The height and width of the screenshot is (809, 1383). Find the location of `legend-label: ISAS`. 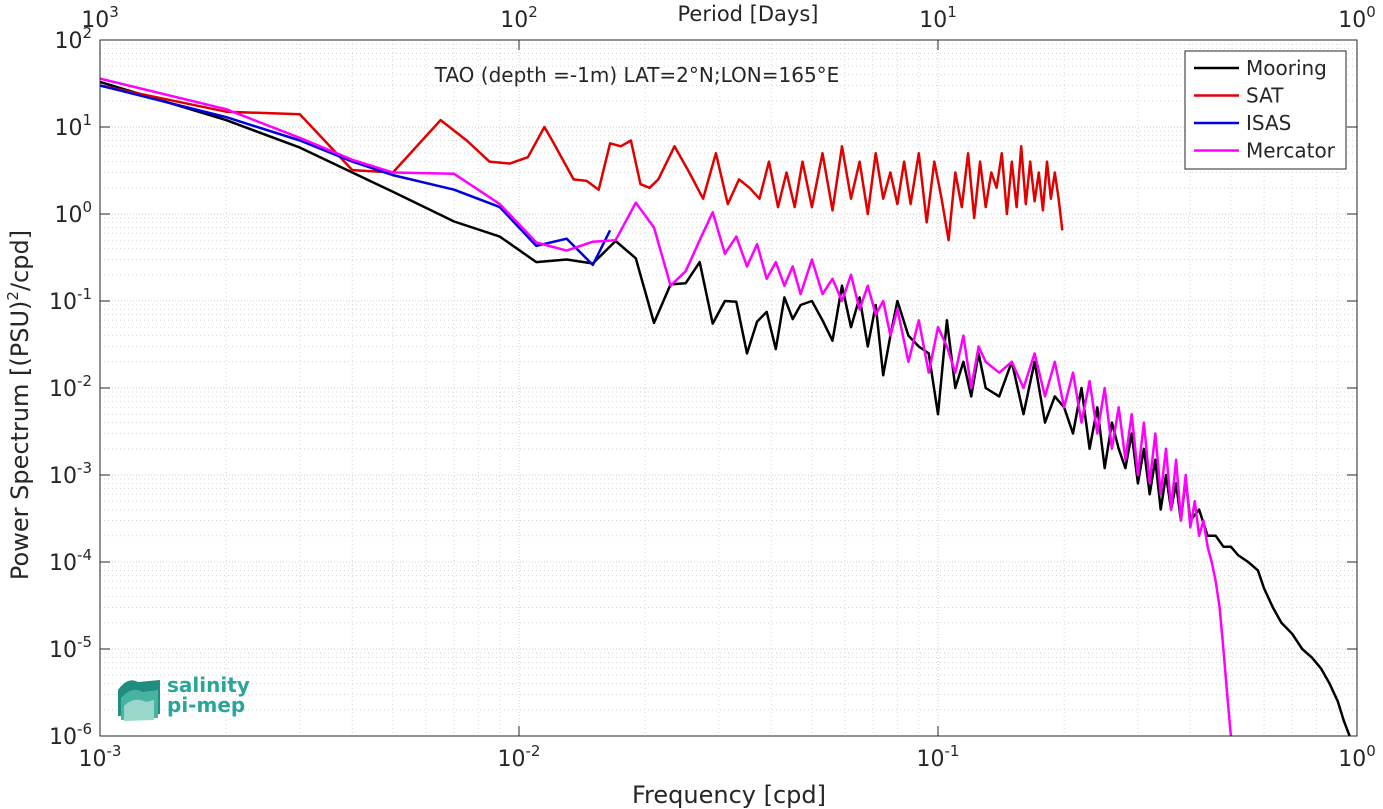

legend-label: ISAS is located at coordinates (1268, 123).